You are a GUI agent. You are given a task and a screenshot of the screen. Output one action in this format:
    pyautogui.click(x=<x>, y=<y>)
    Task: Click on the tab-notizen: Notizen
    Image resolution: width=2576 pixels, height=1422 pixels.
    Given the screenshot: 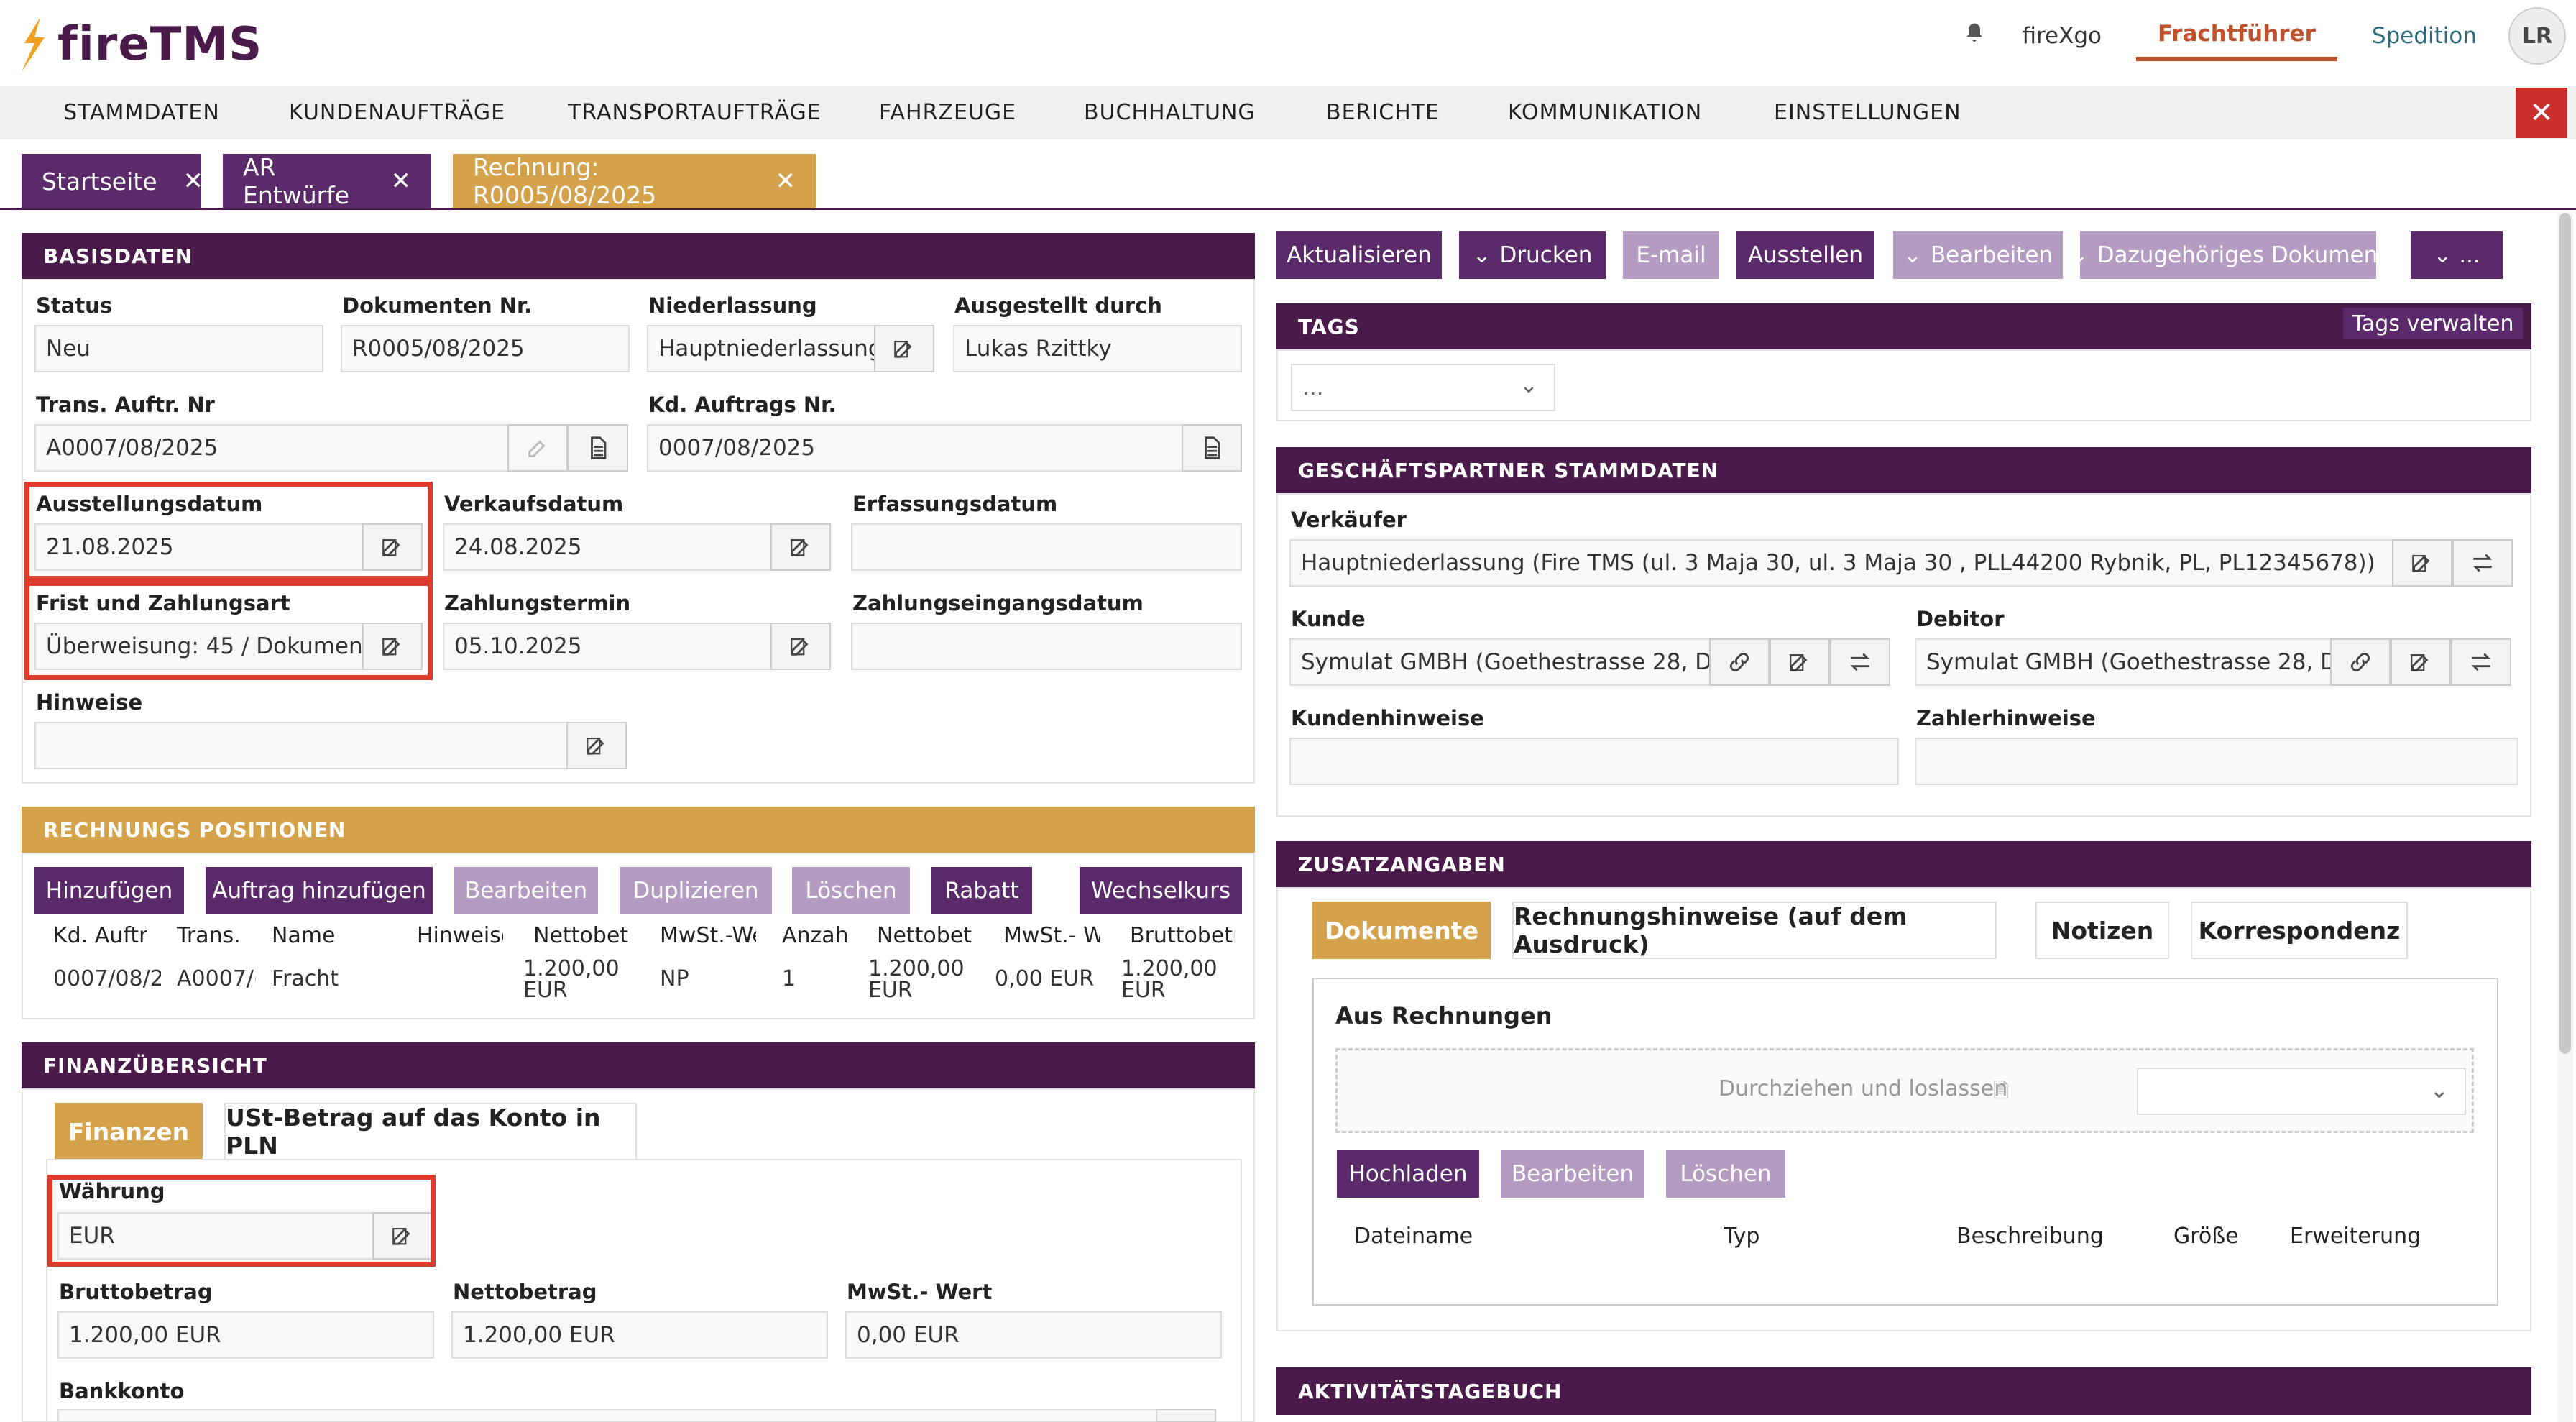 What is the action you would take?
    pyautogui.click(x=2102, y=931)
    